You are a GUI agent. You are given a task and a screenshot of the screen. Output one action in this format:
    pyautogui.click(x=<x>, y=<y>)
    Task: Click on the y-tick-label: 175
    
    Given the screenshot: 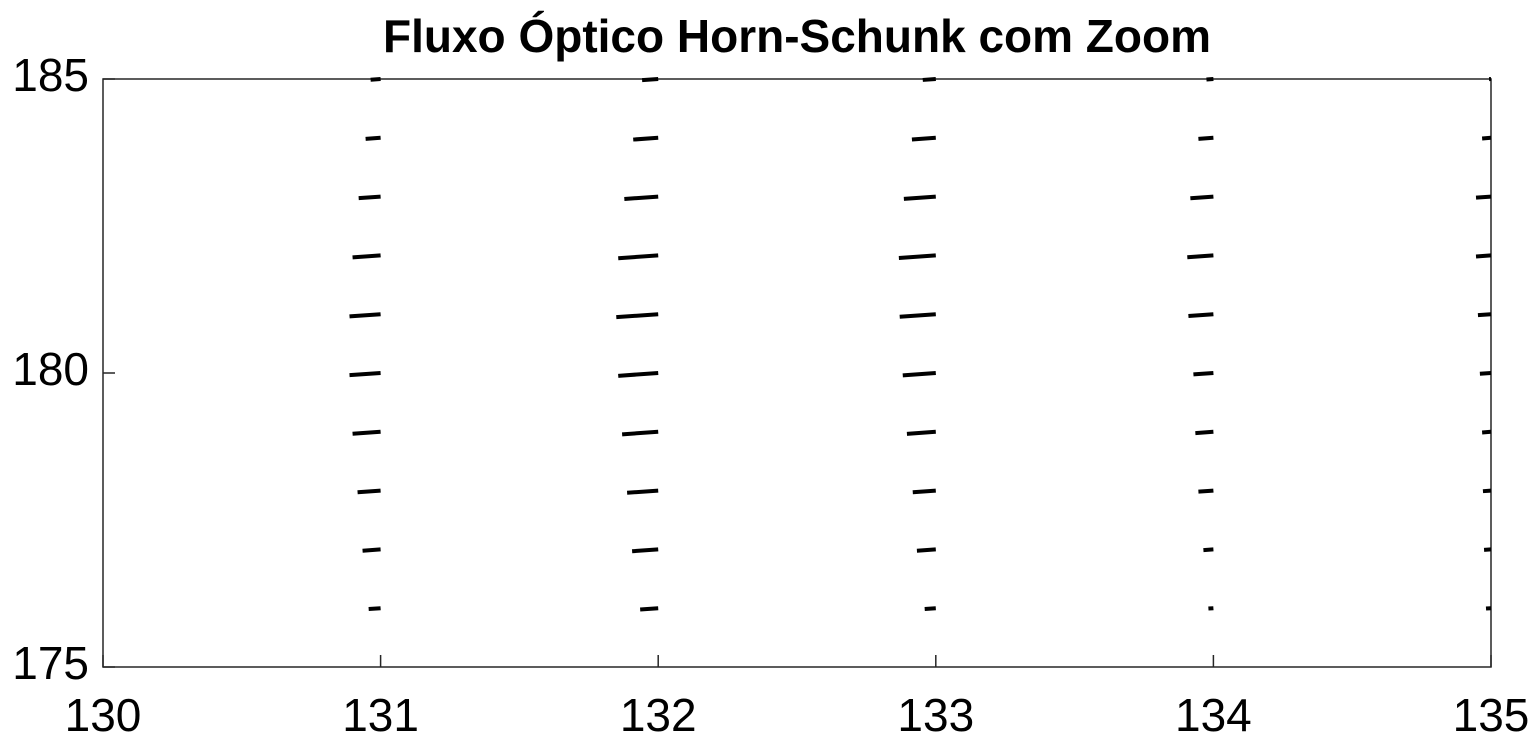 What is the action you would take?
    pyautogui.click(x=50, y=663)
    